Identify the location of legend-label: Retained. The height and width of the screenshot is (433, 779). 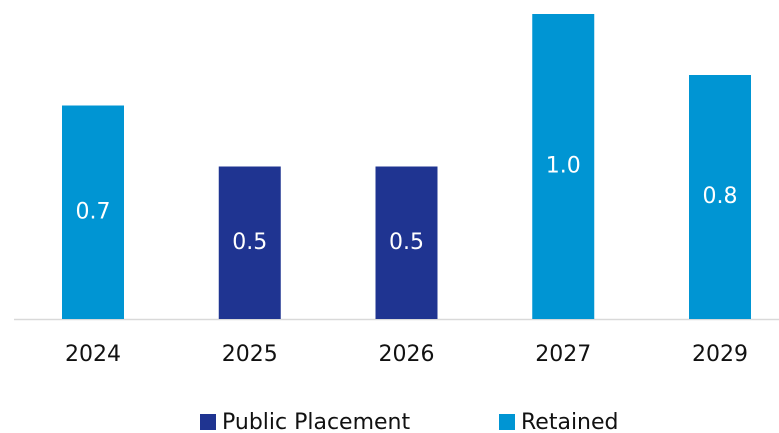
(570, 421).